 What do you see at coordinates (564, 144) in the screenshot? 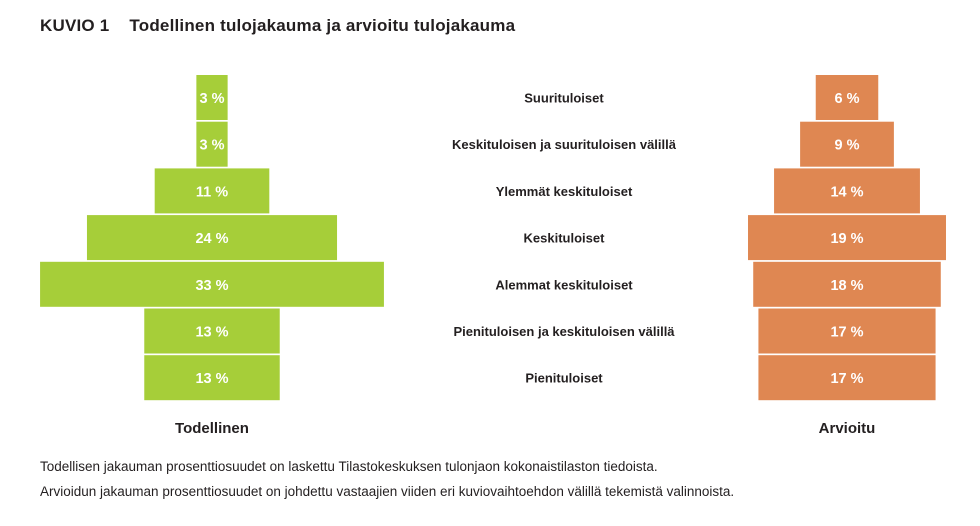
I see `category-label: Keskituloisen ja suurituloisen välillä` at bounding box center [564, 144].